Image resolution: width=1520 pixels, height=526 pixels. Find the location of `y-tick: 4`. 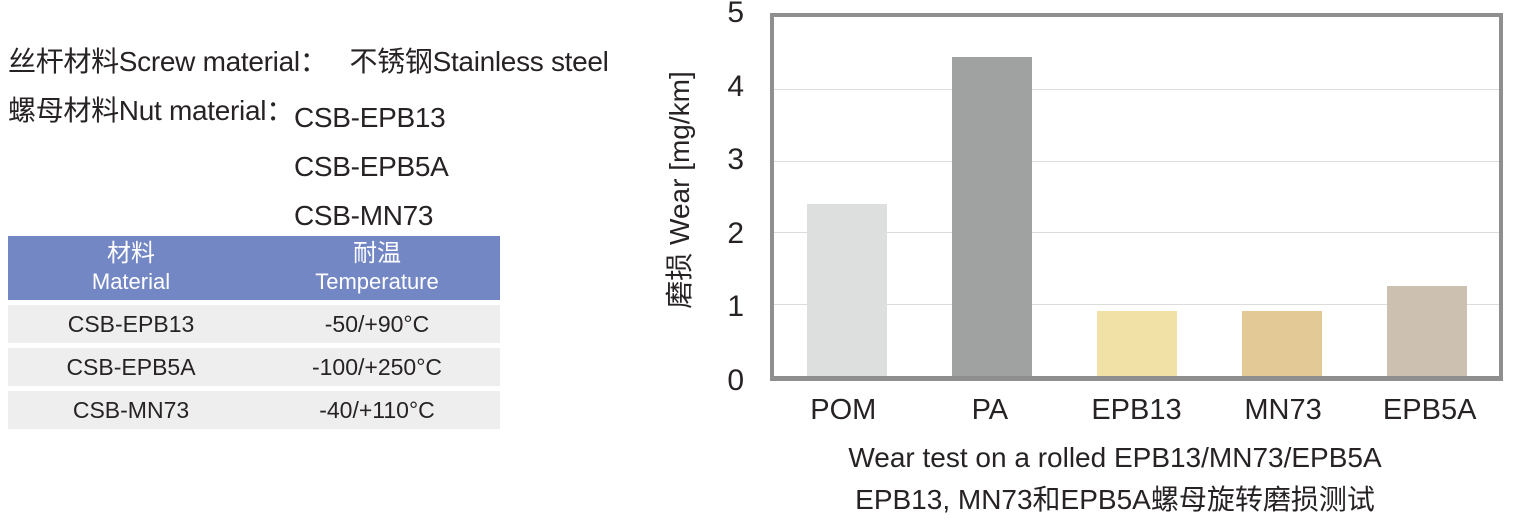

y-tick: 4 is located at coordinates (735, 86).